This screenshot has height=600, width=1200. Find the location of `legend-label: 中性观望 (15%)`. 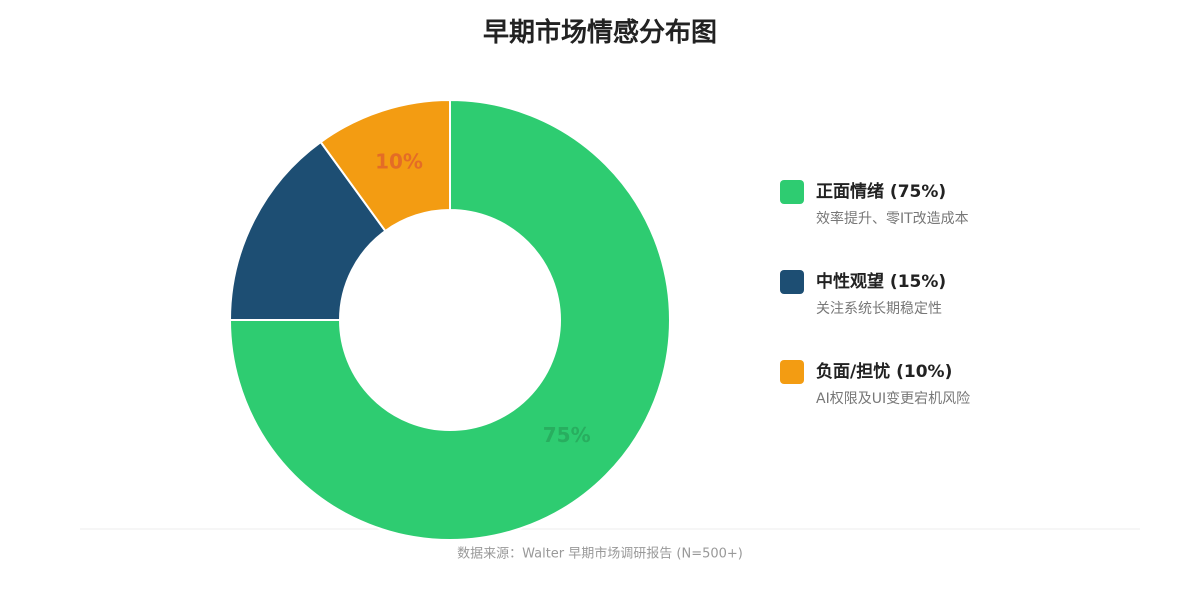

legend-label: 中性观望 (15%) is located at coordinates (881, 281).